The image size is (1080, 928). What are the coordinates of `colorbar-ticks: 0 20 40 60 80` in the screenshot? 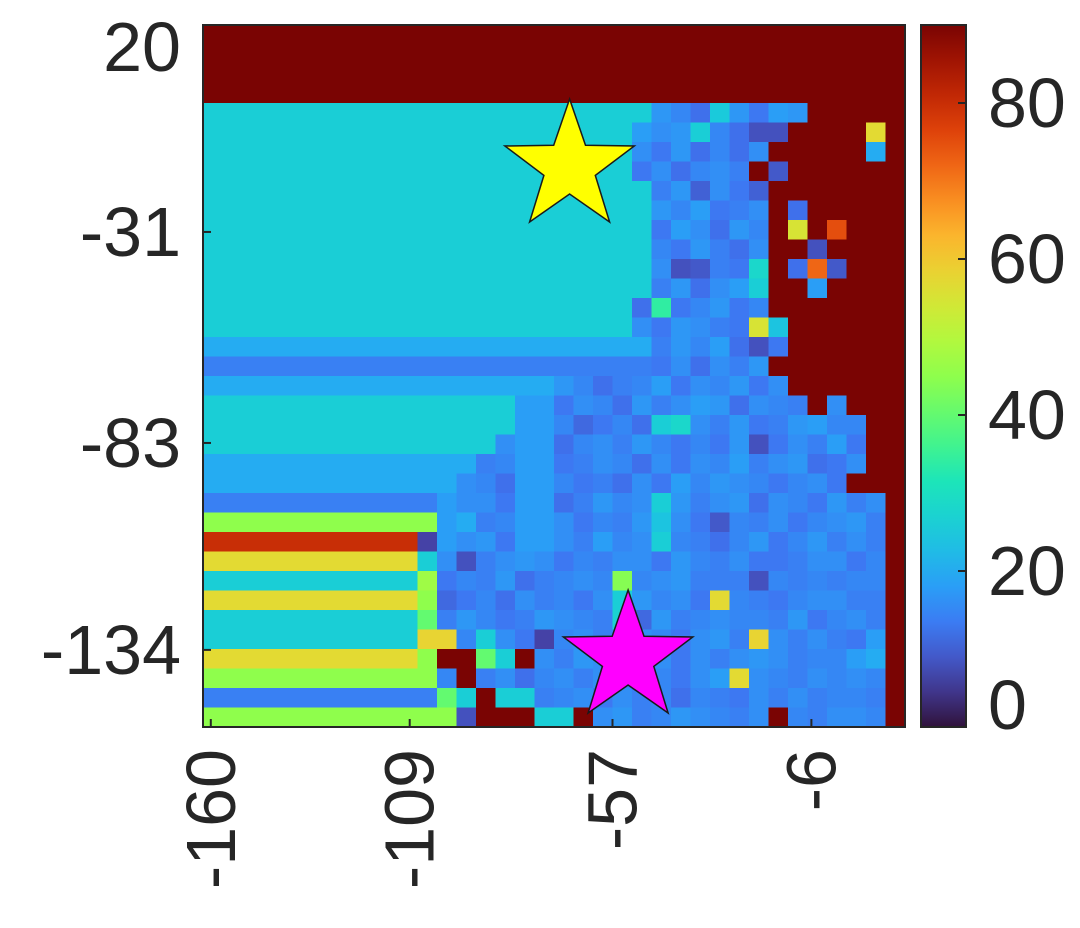 It's located at (1012, 404).